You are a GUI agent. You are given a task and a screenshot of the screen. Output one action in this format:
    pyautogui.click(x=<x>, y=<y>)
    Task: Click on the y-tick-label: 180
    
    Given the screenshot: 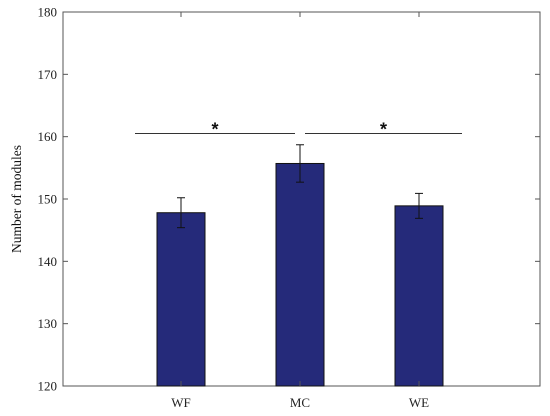 What is the action you would take?
    pyautogui.click(x=48, y=12)
    